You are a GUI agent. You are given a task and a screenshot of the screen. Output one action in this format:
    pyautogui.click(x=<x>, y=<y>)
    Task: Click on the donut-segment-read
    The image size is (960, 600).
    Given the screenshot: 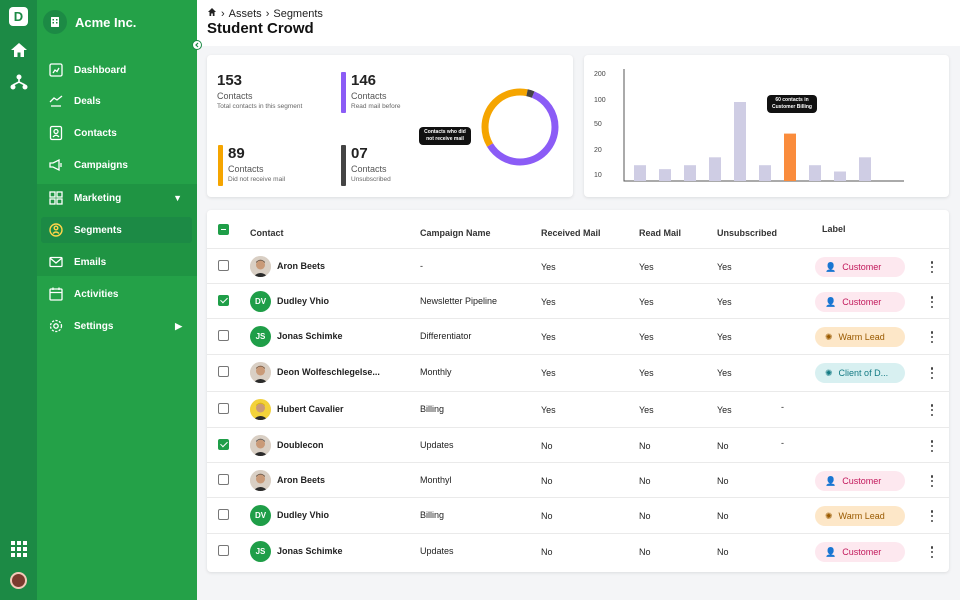 What is the action you would take?
    pyautogui.click(x=520, y=127)
    